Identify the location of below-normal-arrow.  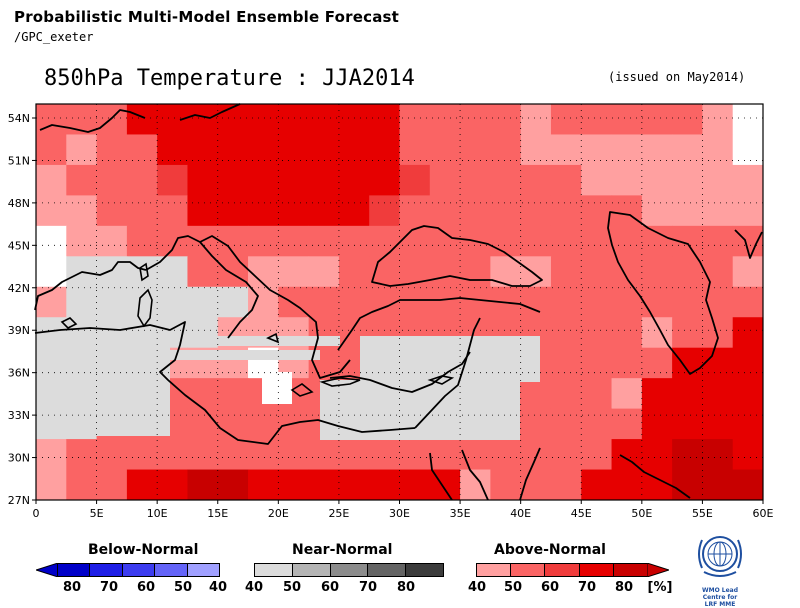
(47, 570).